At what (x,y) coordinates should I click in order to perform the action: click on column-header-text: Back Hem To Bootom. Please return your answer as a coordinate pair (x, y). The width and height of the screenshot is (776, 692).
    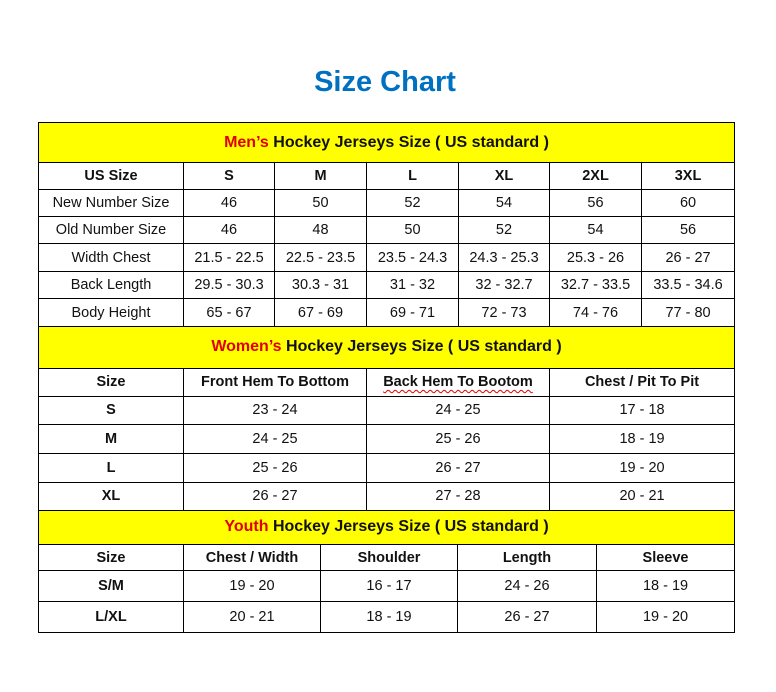
    Looking at the image, I should click on (458, 382).